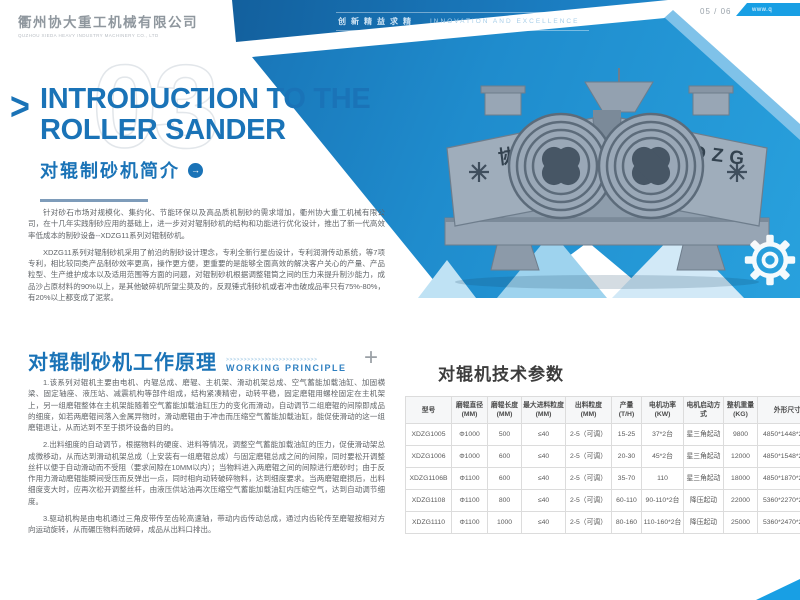 This screenshot has height=600, width=800. Describe the element at coordinates (195, 170) in the screenshot. I see `arrow-circle-icon: →` at that location.